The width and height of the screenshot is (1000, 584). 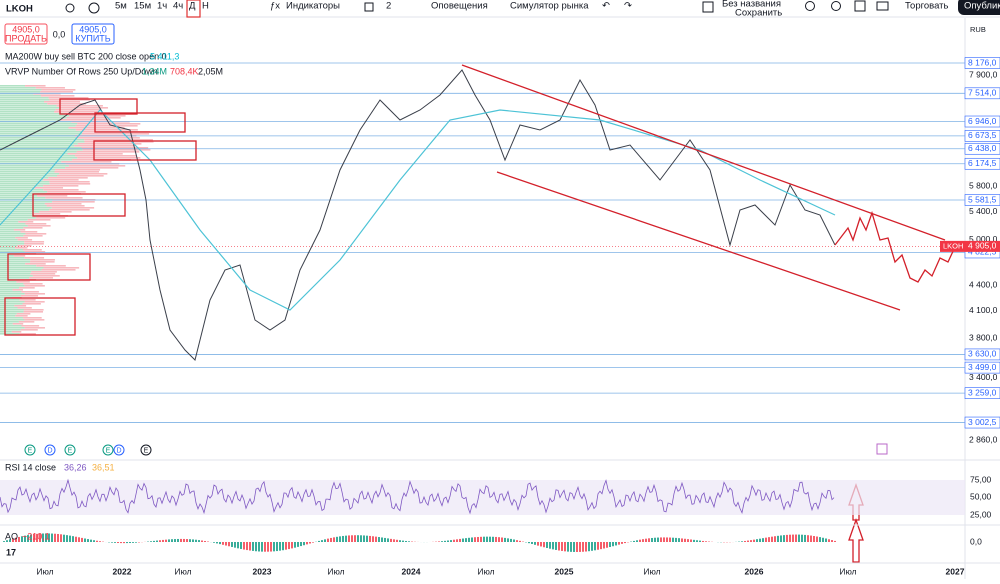 I want to click on trade-button: Торговать, so click(x=927, y=6).